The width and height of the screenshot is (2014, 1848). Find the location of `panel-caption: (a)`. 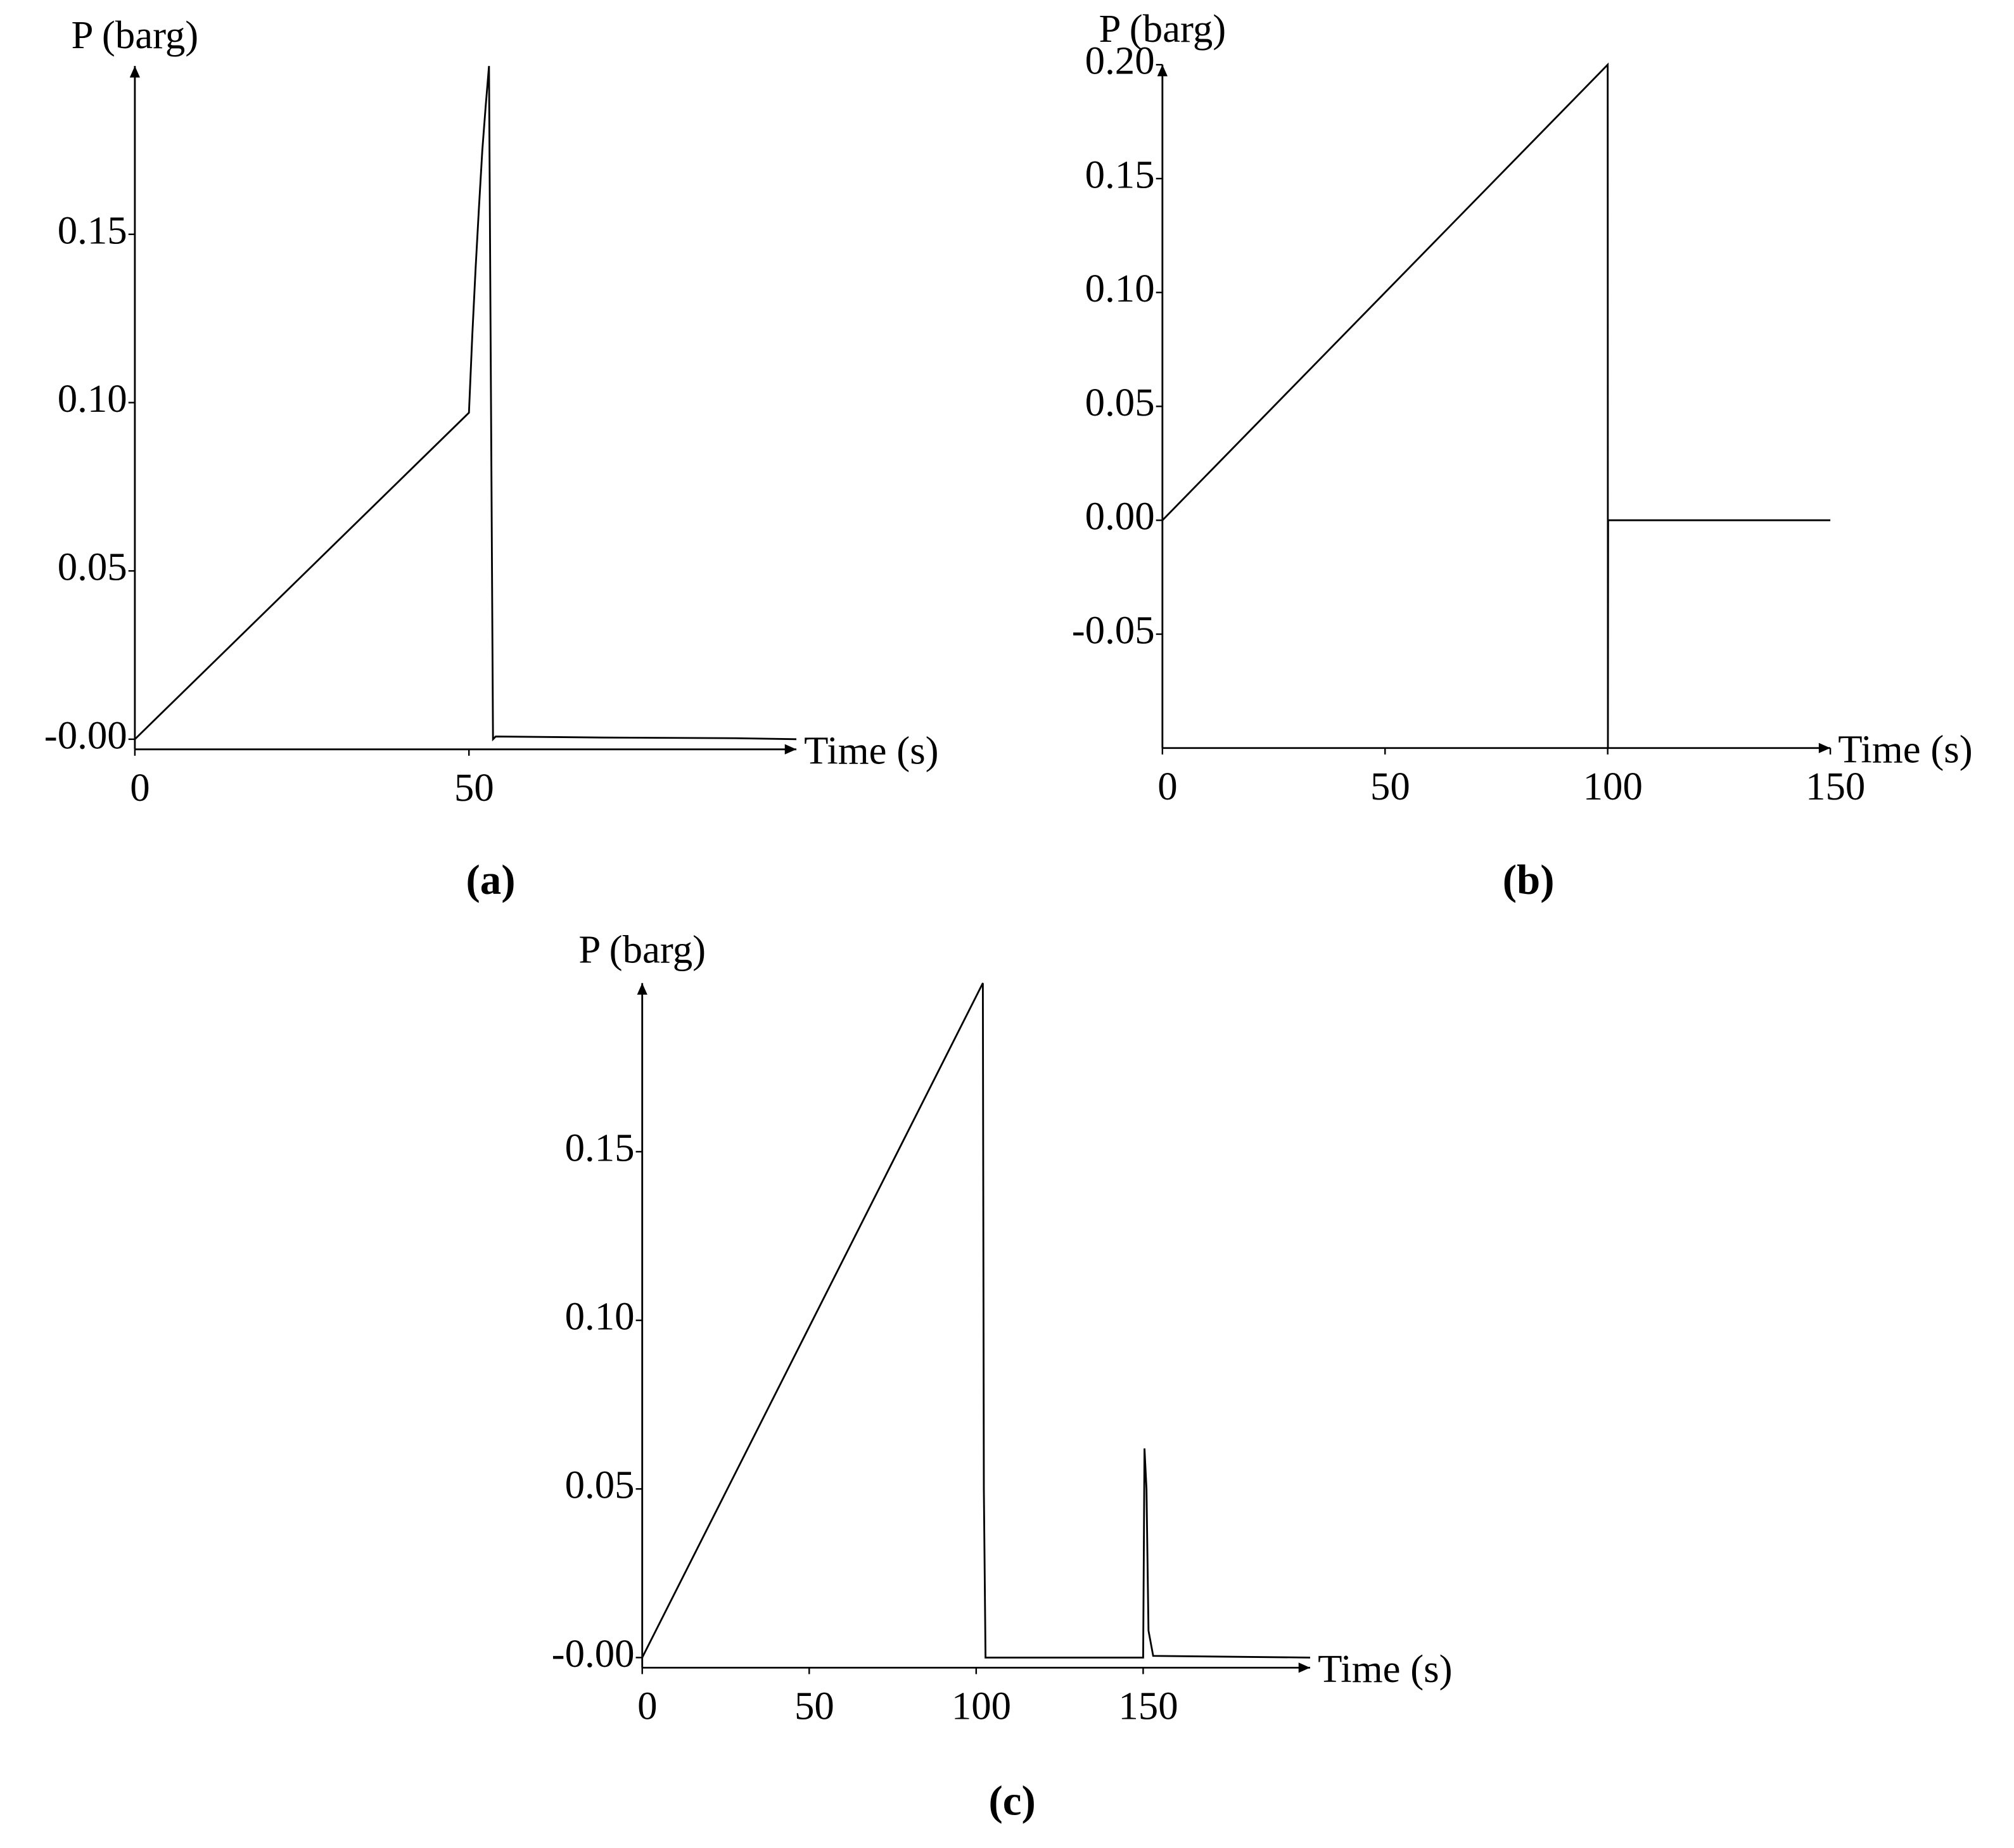

panel-caption: (a) is located at coordinates (491, 880).